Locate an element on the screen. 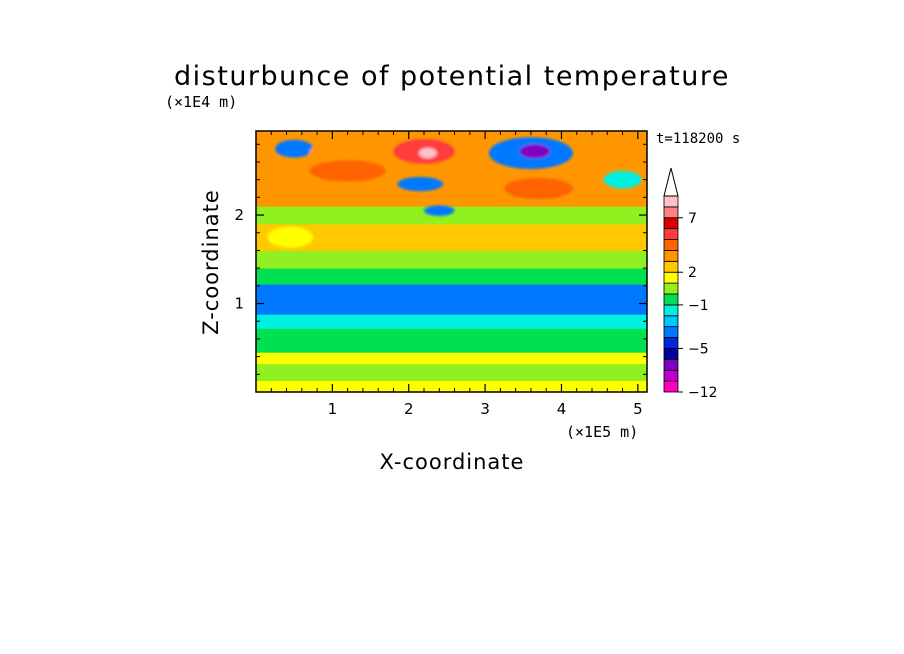 The width and height of the screenshot is (904, 654). y-axis-label: Z-coordinate is located at coordinates (211, 262).